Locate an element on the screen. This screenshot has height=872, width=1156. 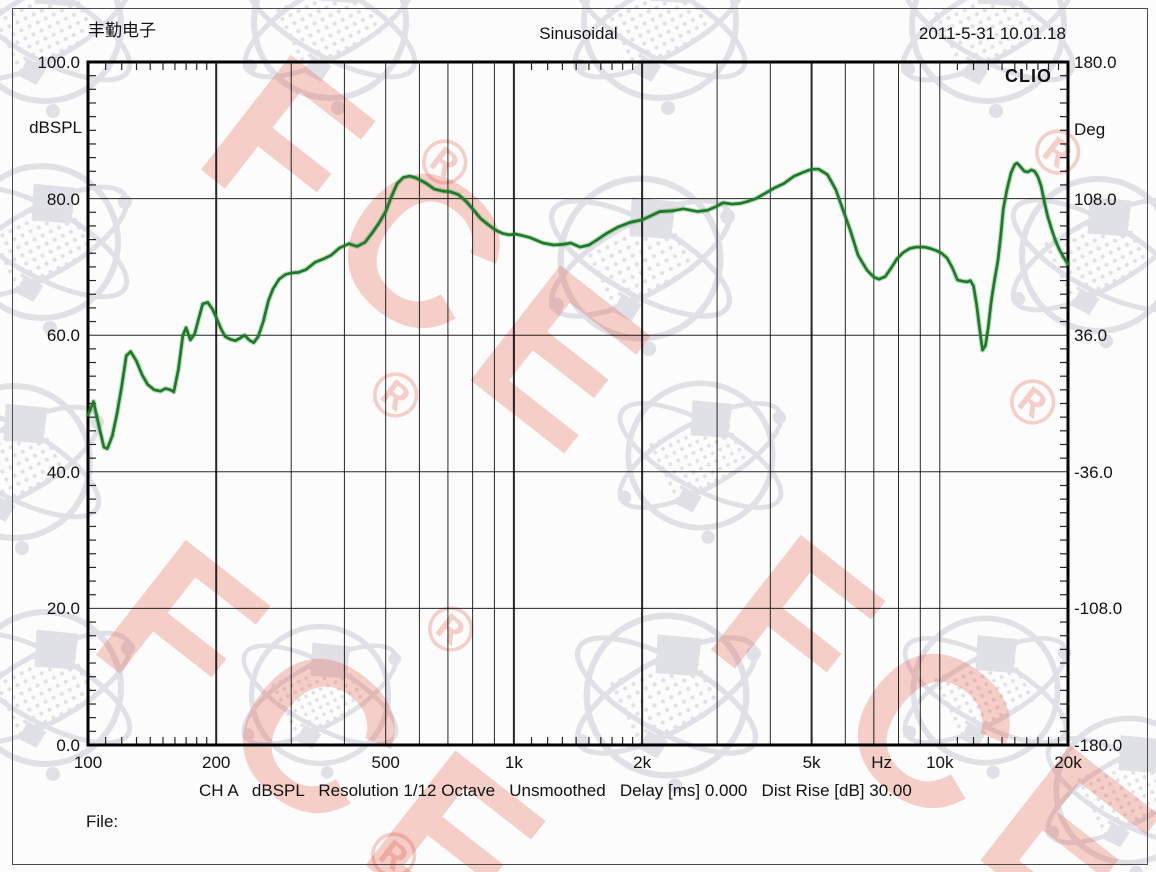
file-label: File: is located at coordinates (102, 821).